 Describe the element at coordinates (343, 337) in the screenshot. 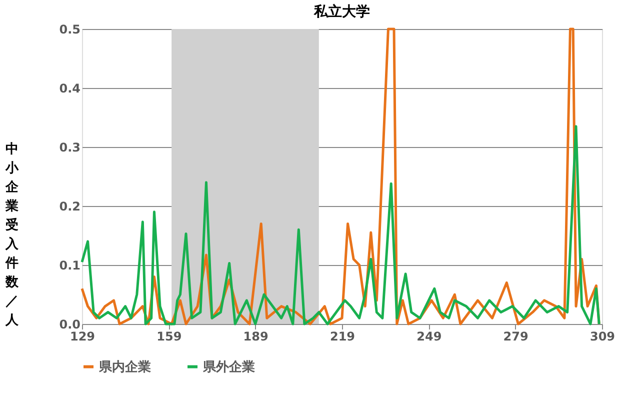

I see `x-tick-label: 219` at that location.